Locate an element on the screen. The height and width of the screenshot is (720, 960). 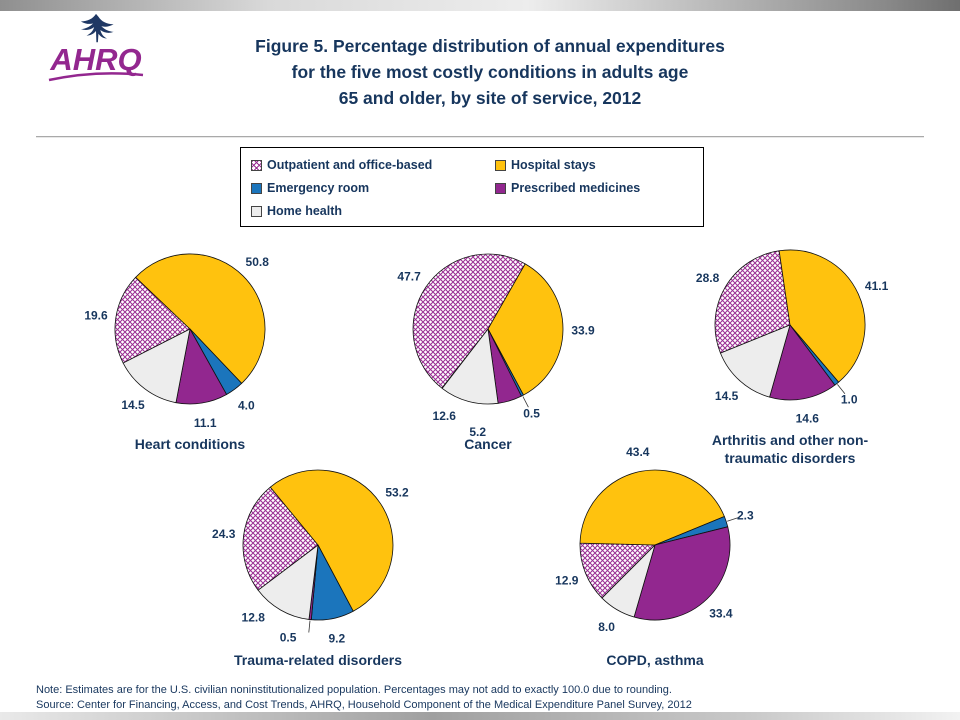
pie-arthritis: 28.8 41.1 1.0 14.6 14.5 is located at coordinates (792, 337).